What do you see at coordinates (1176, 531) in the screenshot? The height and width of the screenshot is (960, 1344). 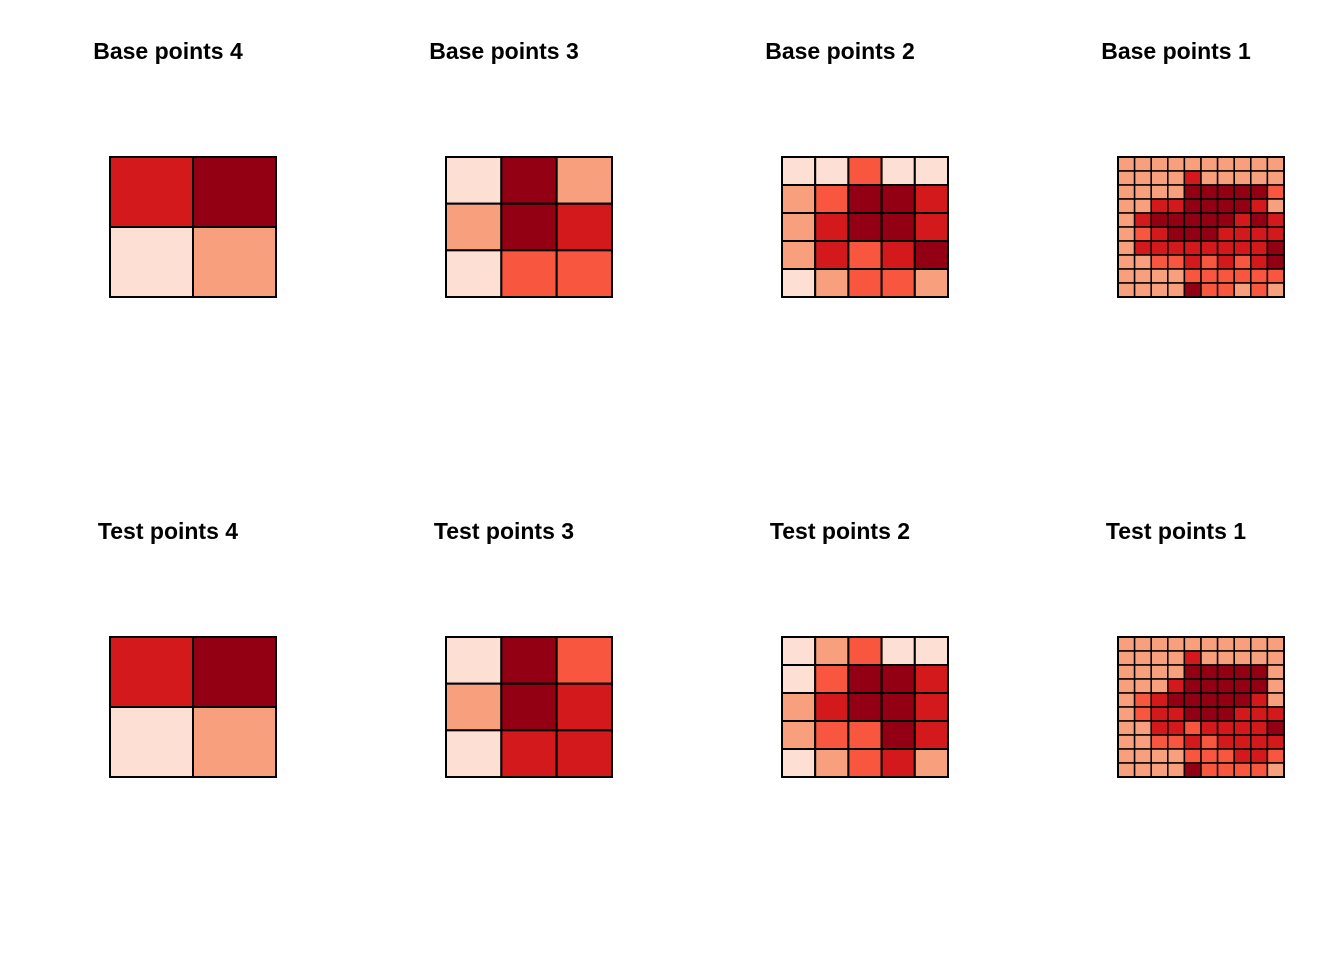 I see `panel-title: Test points 1` at bounding box center [1176, 531].